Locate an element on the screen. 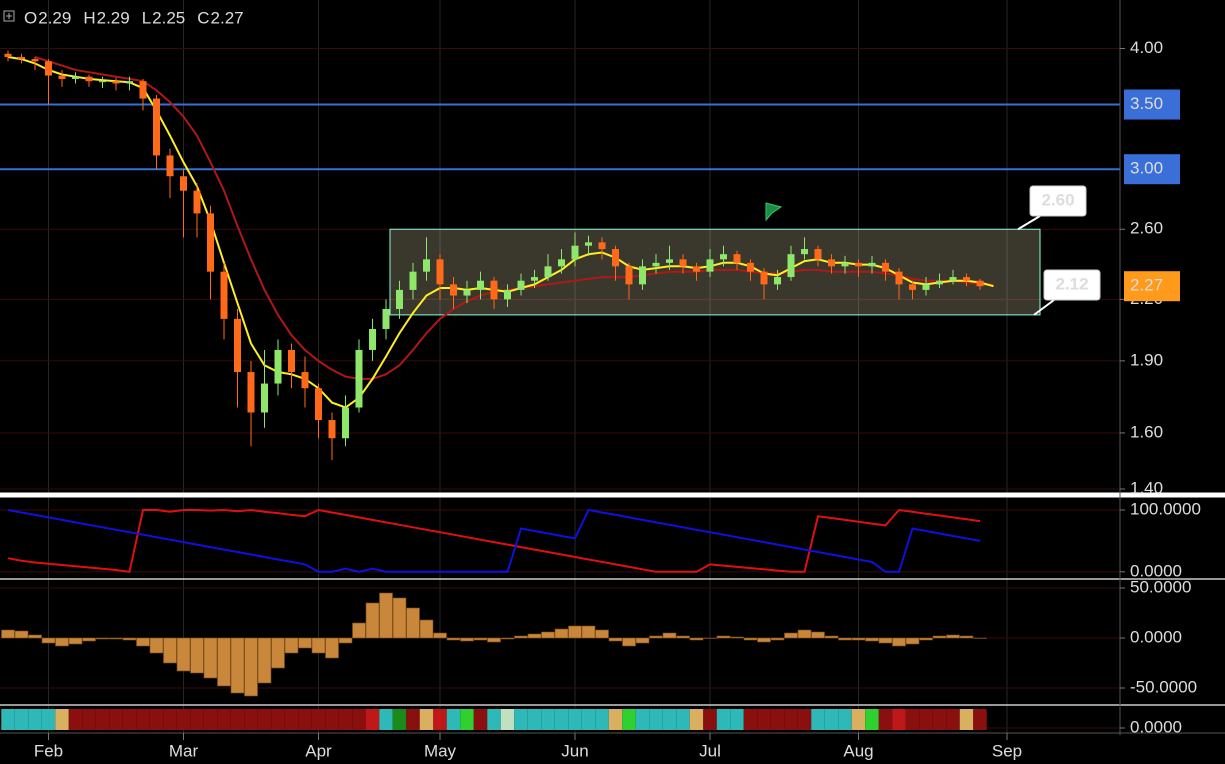  menu-icon is located at coordinates (9, 16).